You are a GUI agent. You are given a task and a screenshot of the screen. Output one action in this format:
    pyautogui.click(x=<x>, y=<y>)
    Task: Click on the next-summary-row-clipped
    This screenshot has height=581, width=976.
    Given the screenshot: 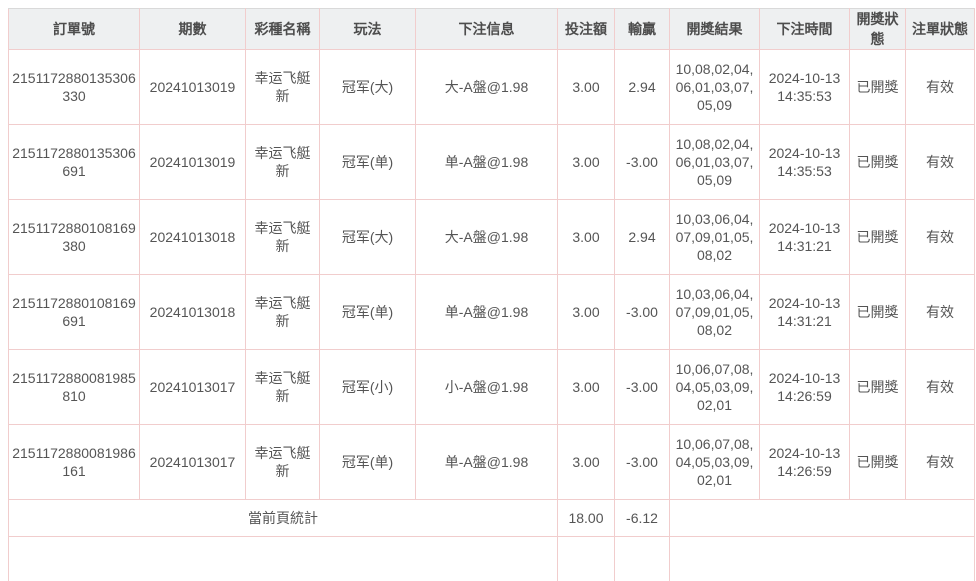 What is the action you would take?
    pyautogui.click(x=492, y=559)
    